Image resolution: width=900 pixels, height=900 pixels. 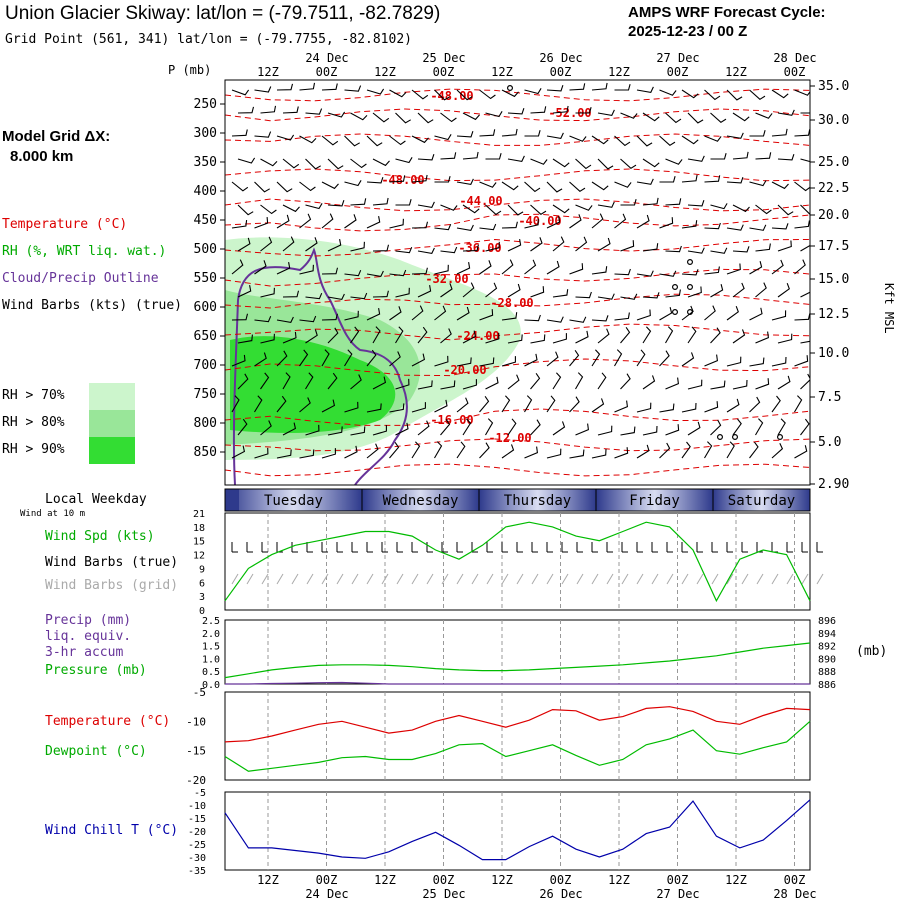 I want to click on top-date-tick: 25 Dec, so click(x=443, y=58).